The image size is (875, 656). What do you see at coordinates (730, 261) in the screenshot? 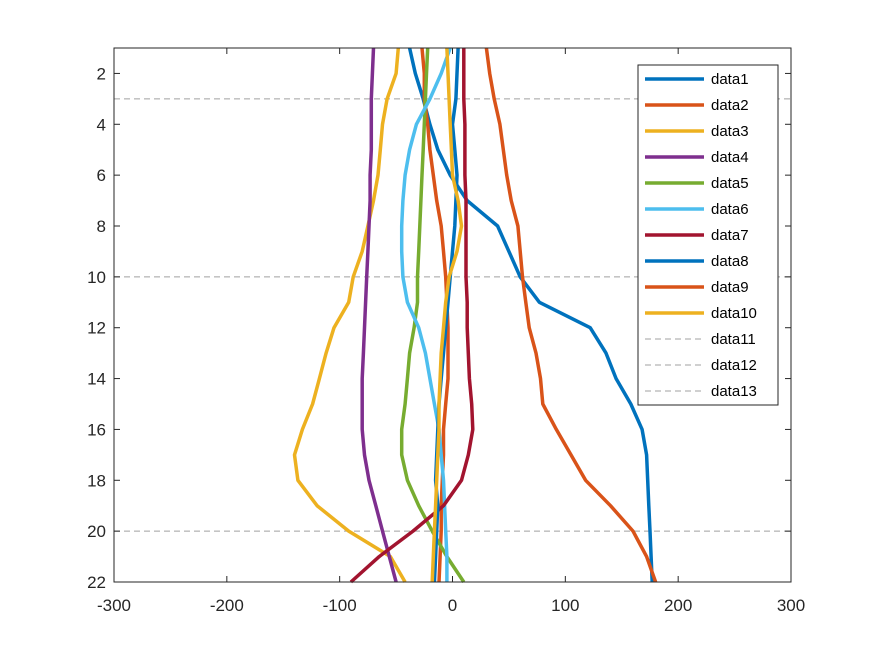
I see `legend-label: data8` at bounding box center [730, 261].